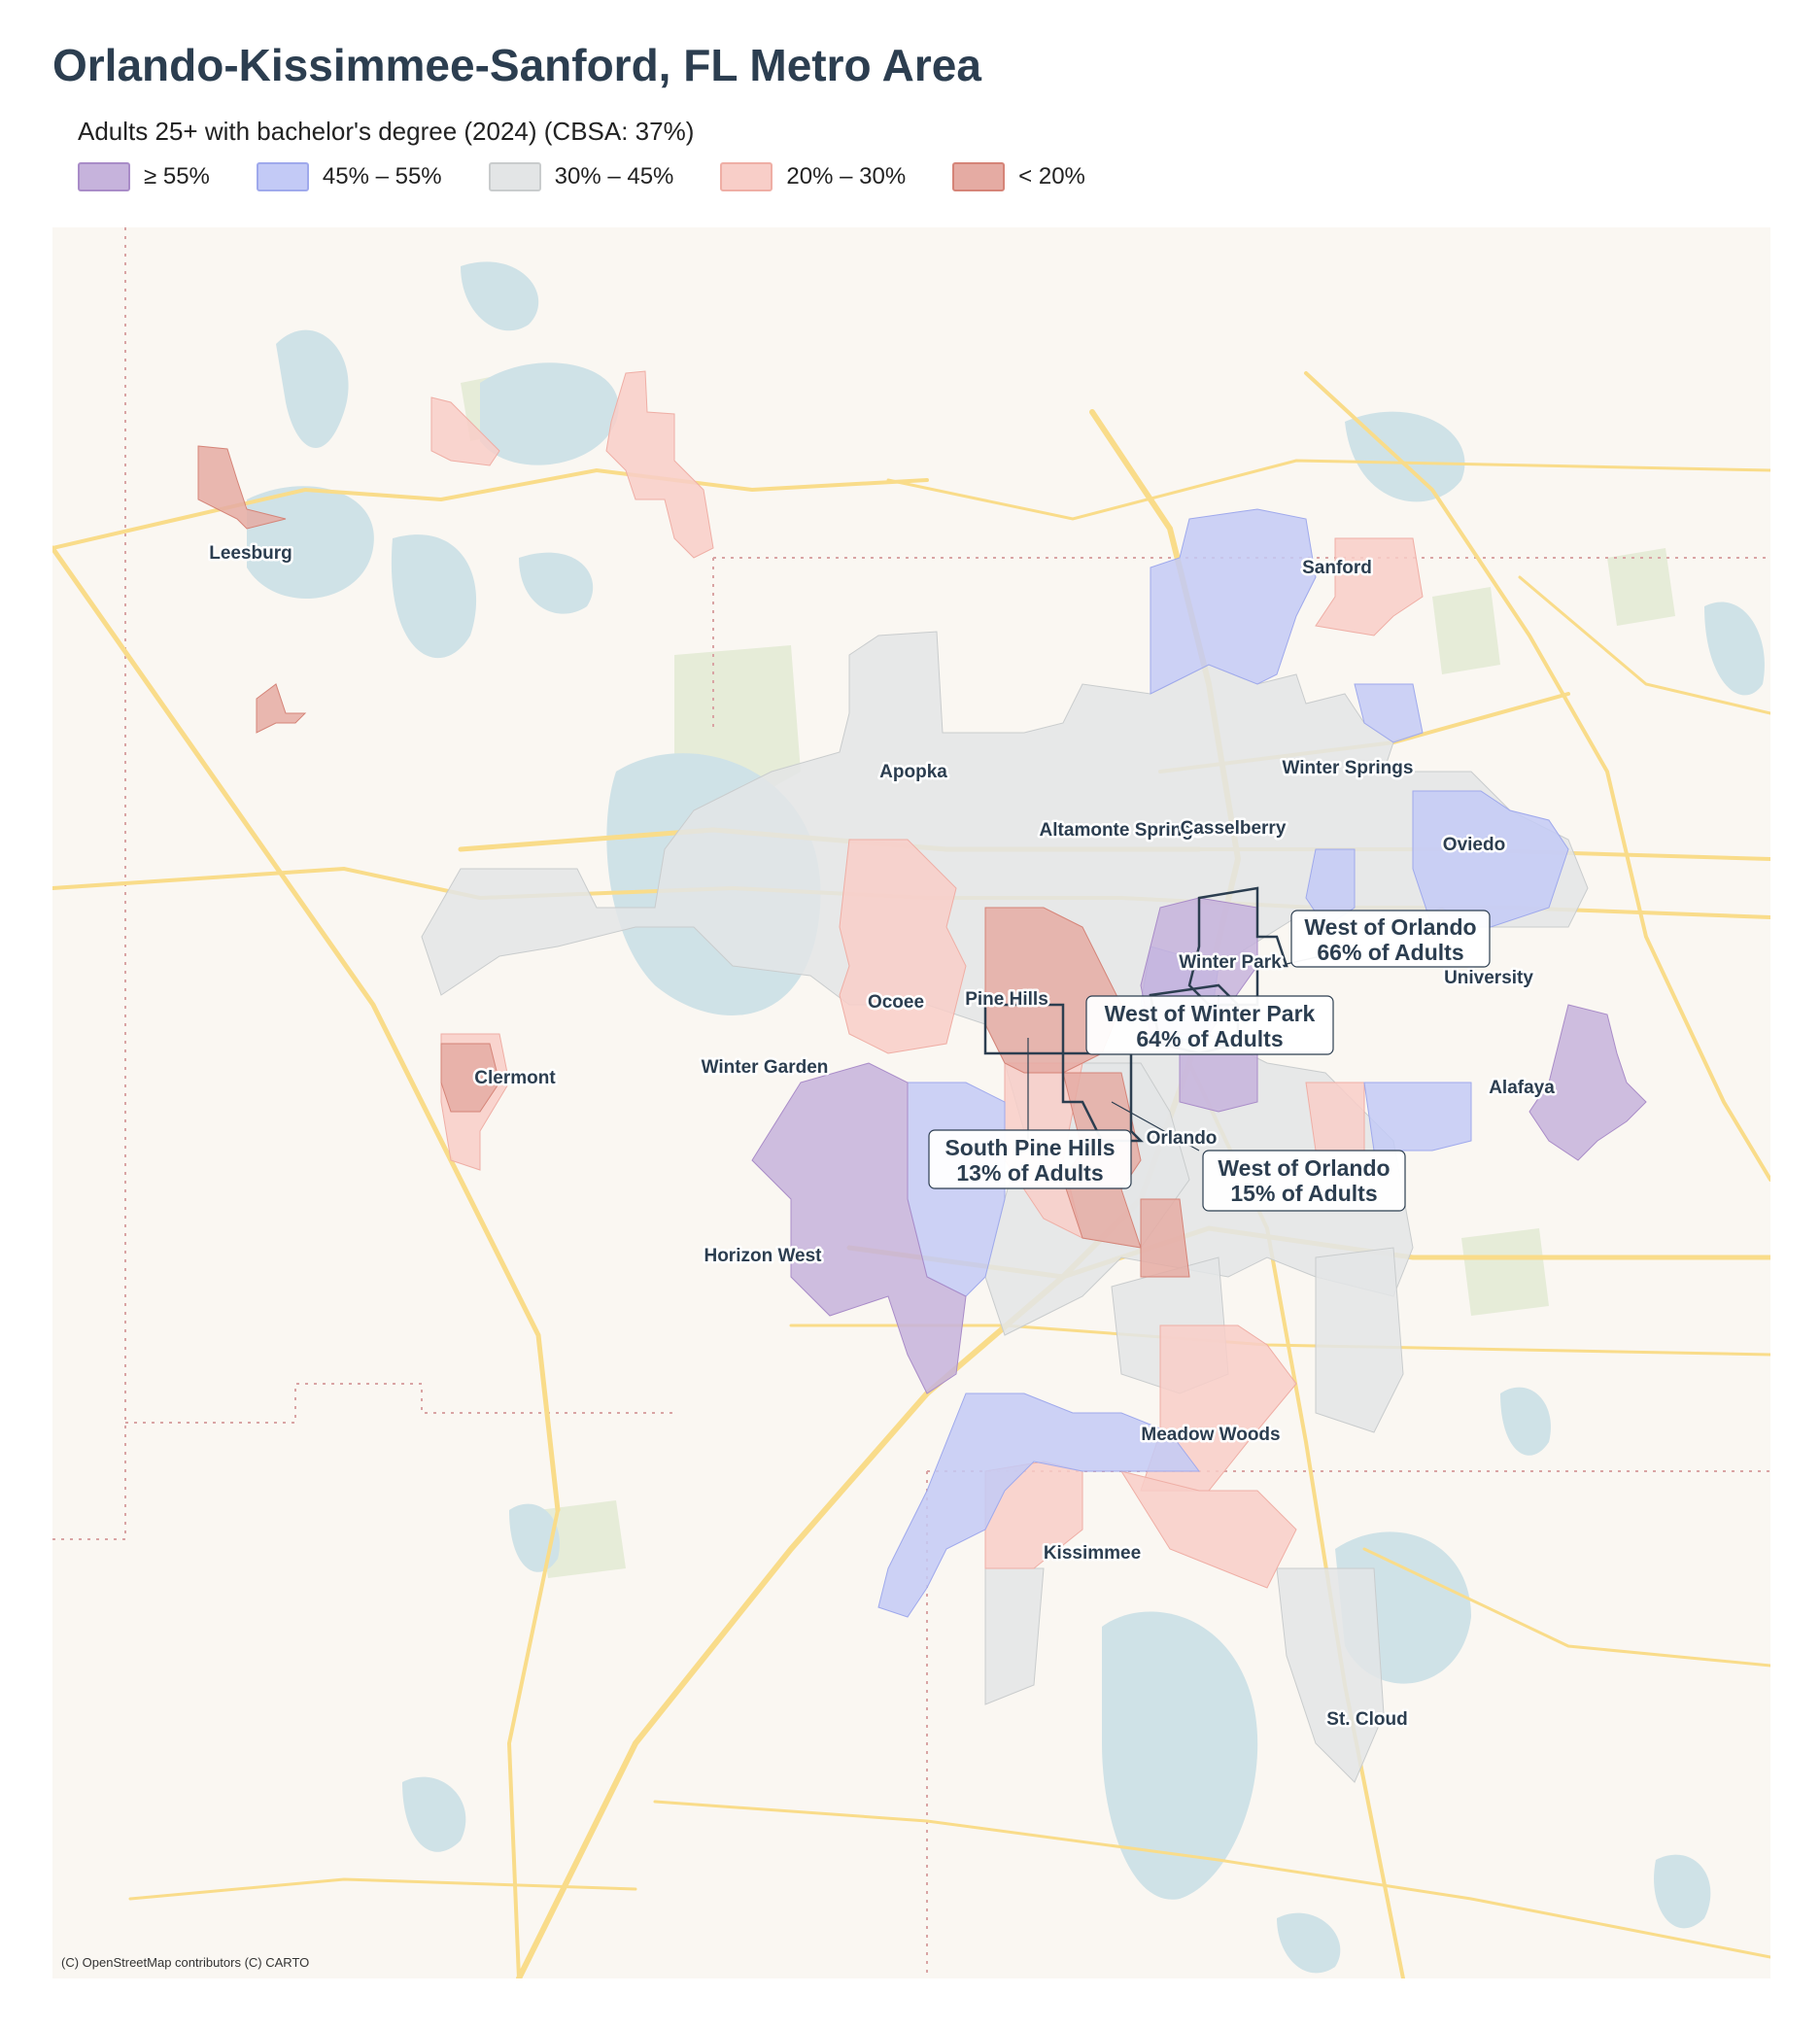  Describe the element at coordinates (250, 553) in the screenshot. I see `label-leesburg: Leesburg` at that location.